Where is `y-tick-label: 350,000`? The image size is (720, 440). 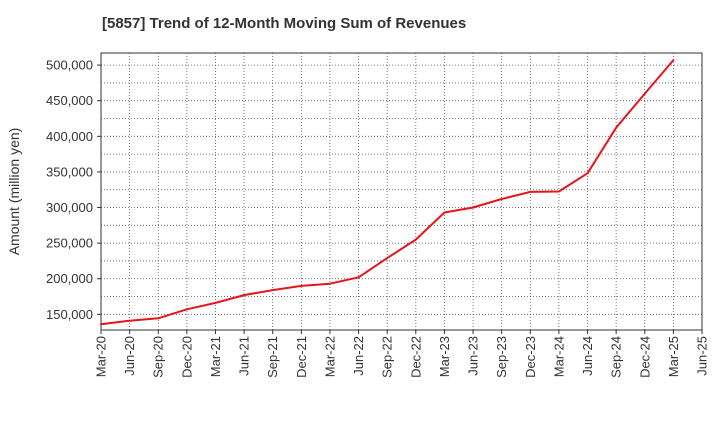 y-tick-label: 350,000 is located at coordinates (69, 171).